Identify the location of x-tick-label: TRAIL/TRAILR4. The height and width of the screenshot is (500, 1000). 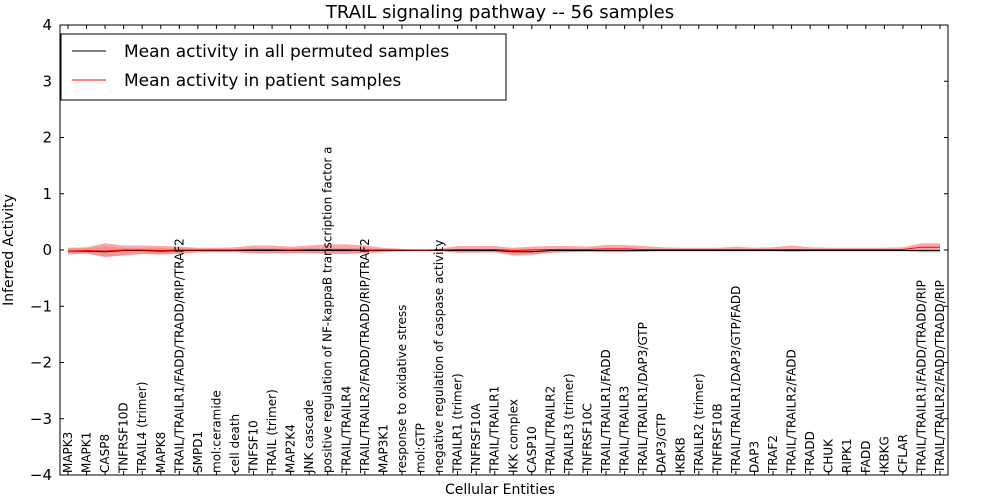
(346, 430).